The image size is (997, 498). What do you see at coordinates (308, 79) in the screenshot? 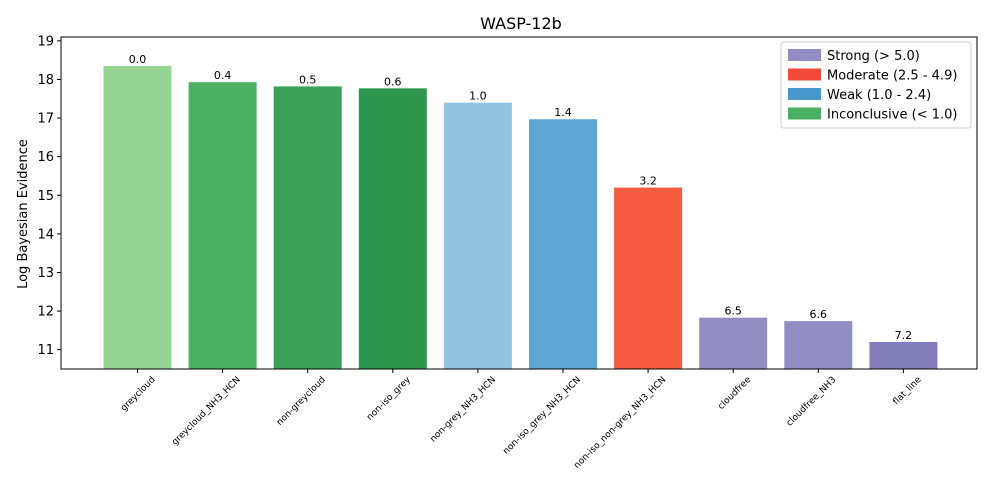
I see `data-label: 0.5` at bounding box center [308, 79].